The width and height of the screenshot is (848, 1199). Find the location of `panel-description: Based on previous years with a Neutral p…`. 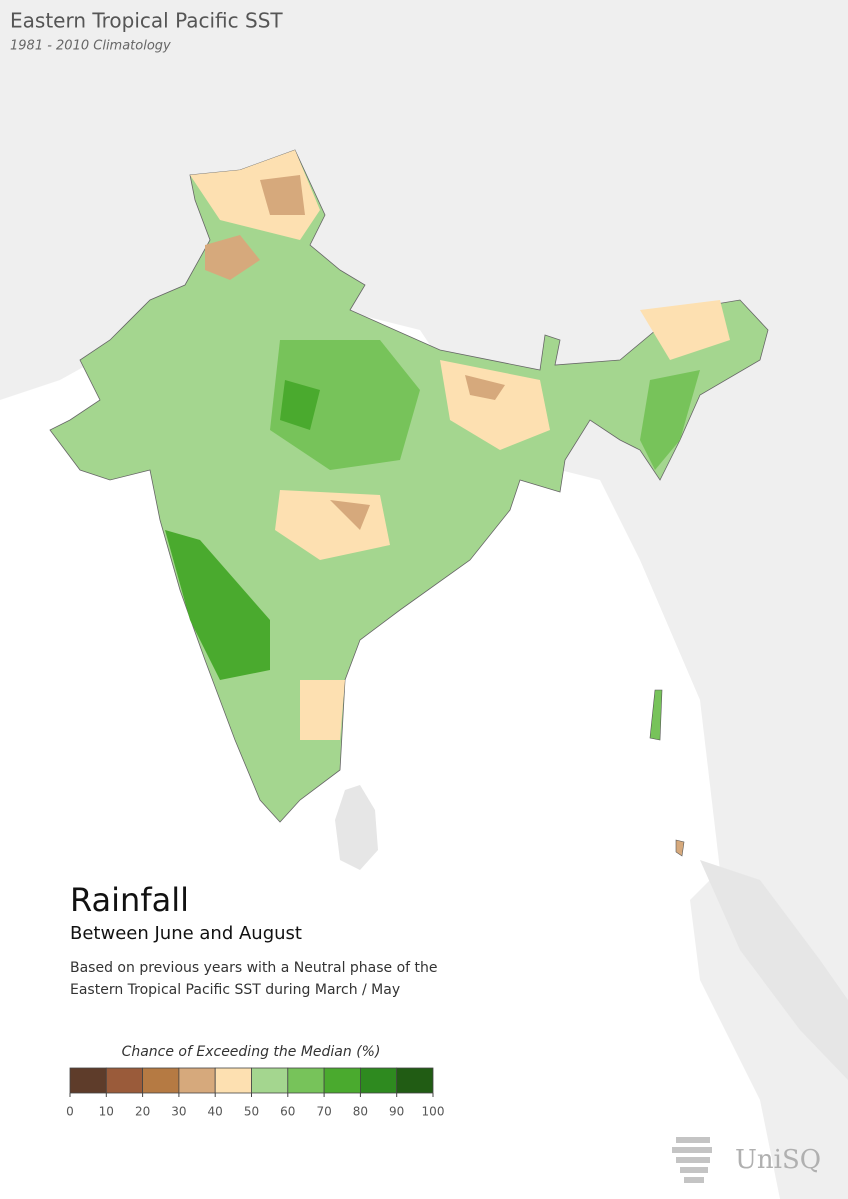

panel-description: Based on previous years with a Neutral p… is located at coordinates (254, 968).